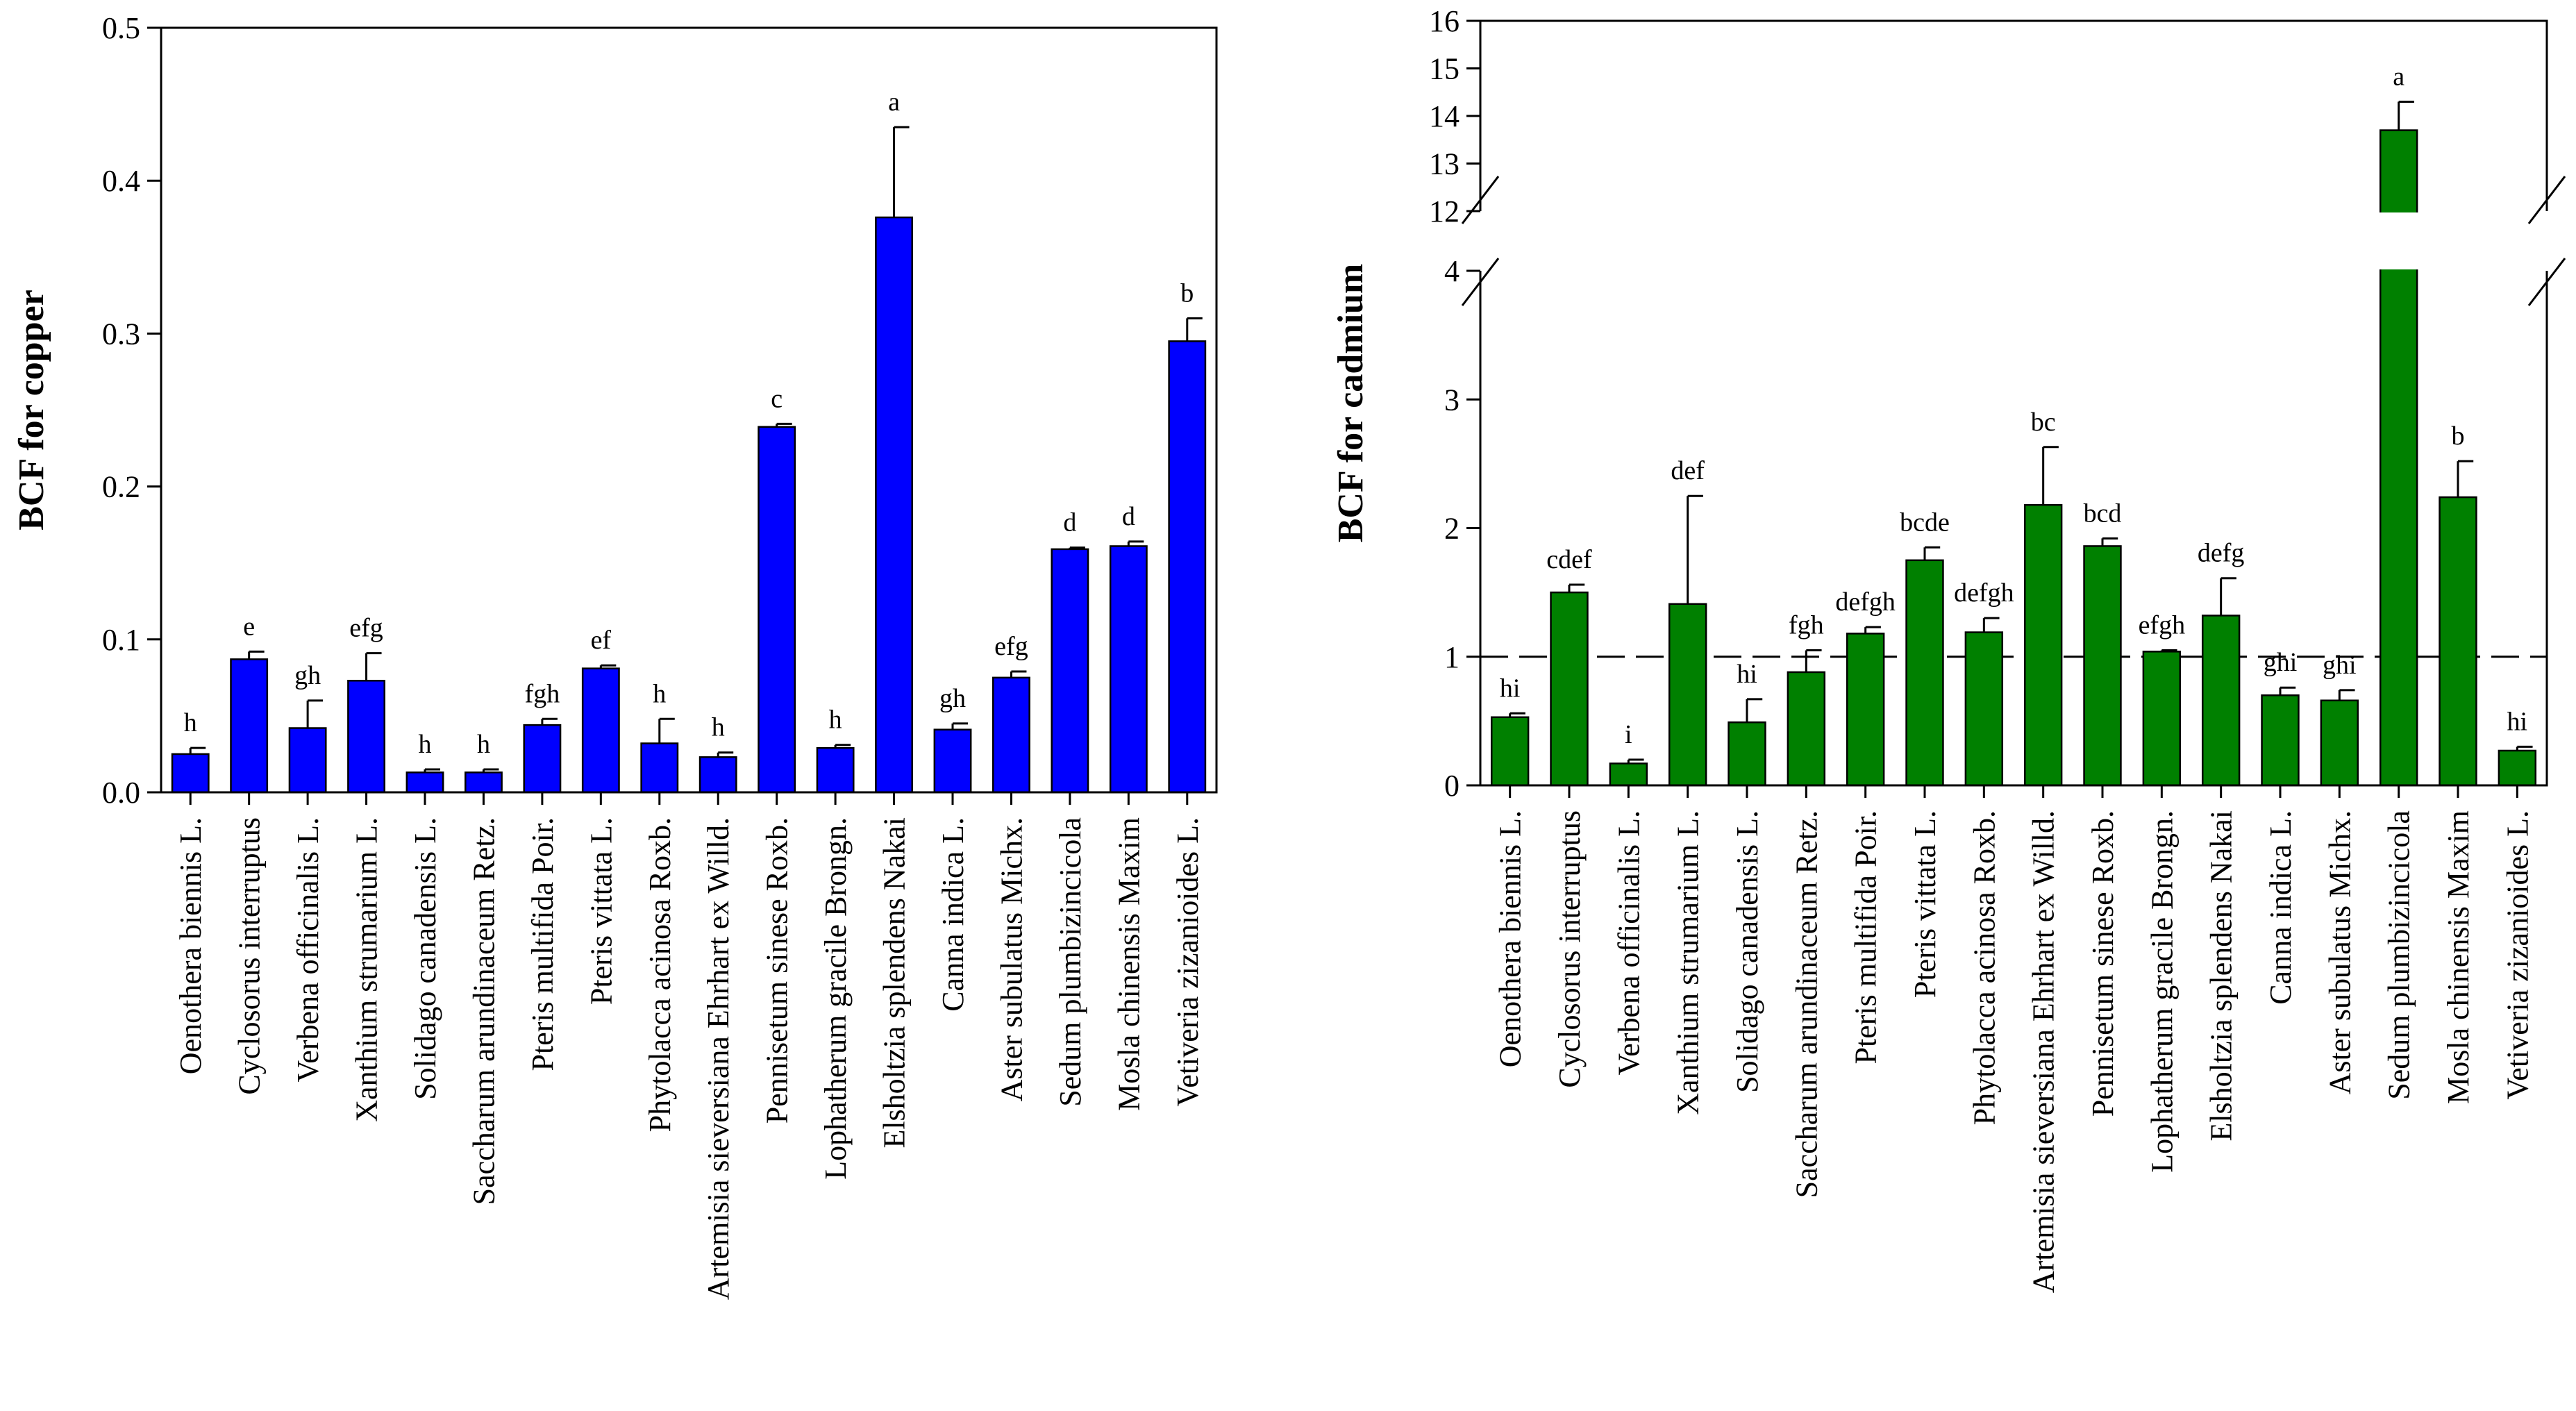 This screenshot has height=1411, width=2576. I want to click on y-tick-label: 0.4, so click(121, 181).